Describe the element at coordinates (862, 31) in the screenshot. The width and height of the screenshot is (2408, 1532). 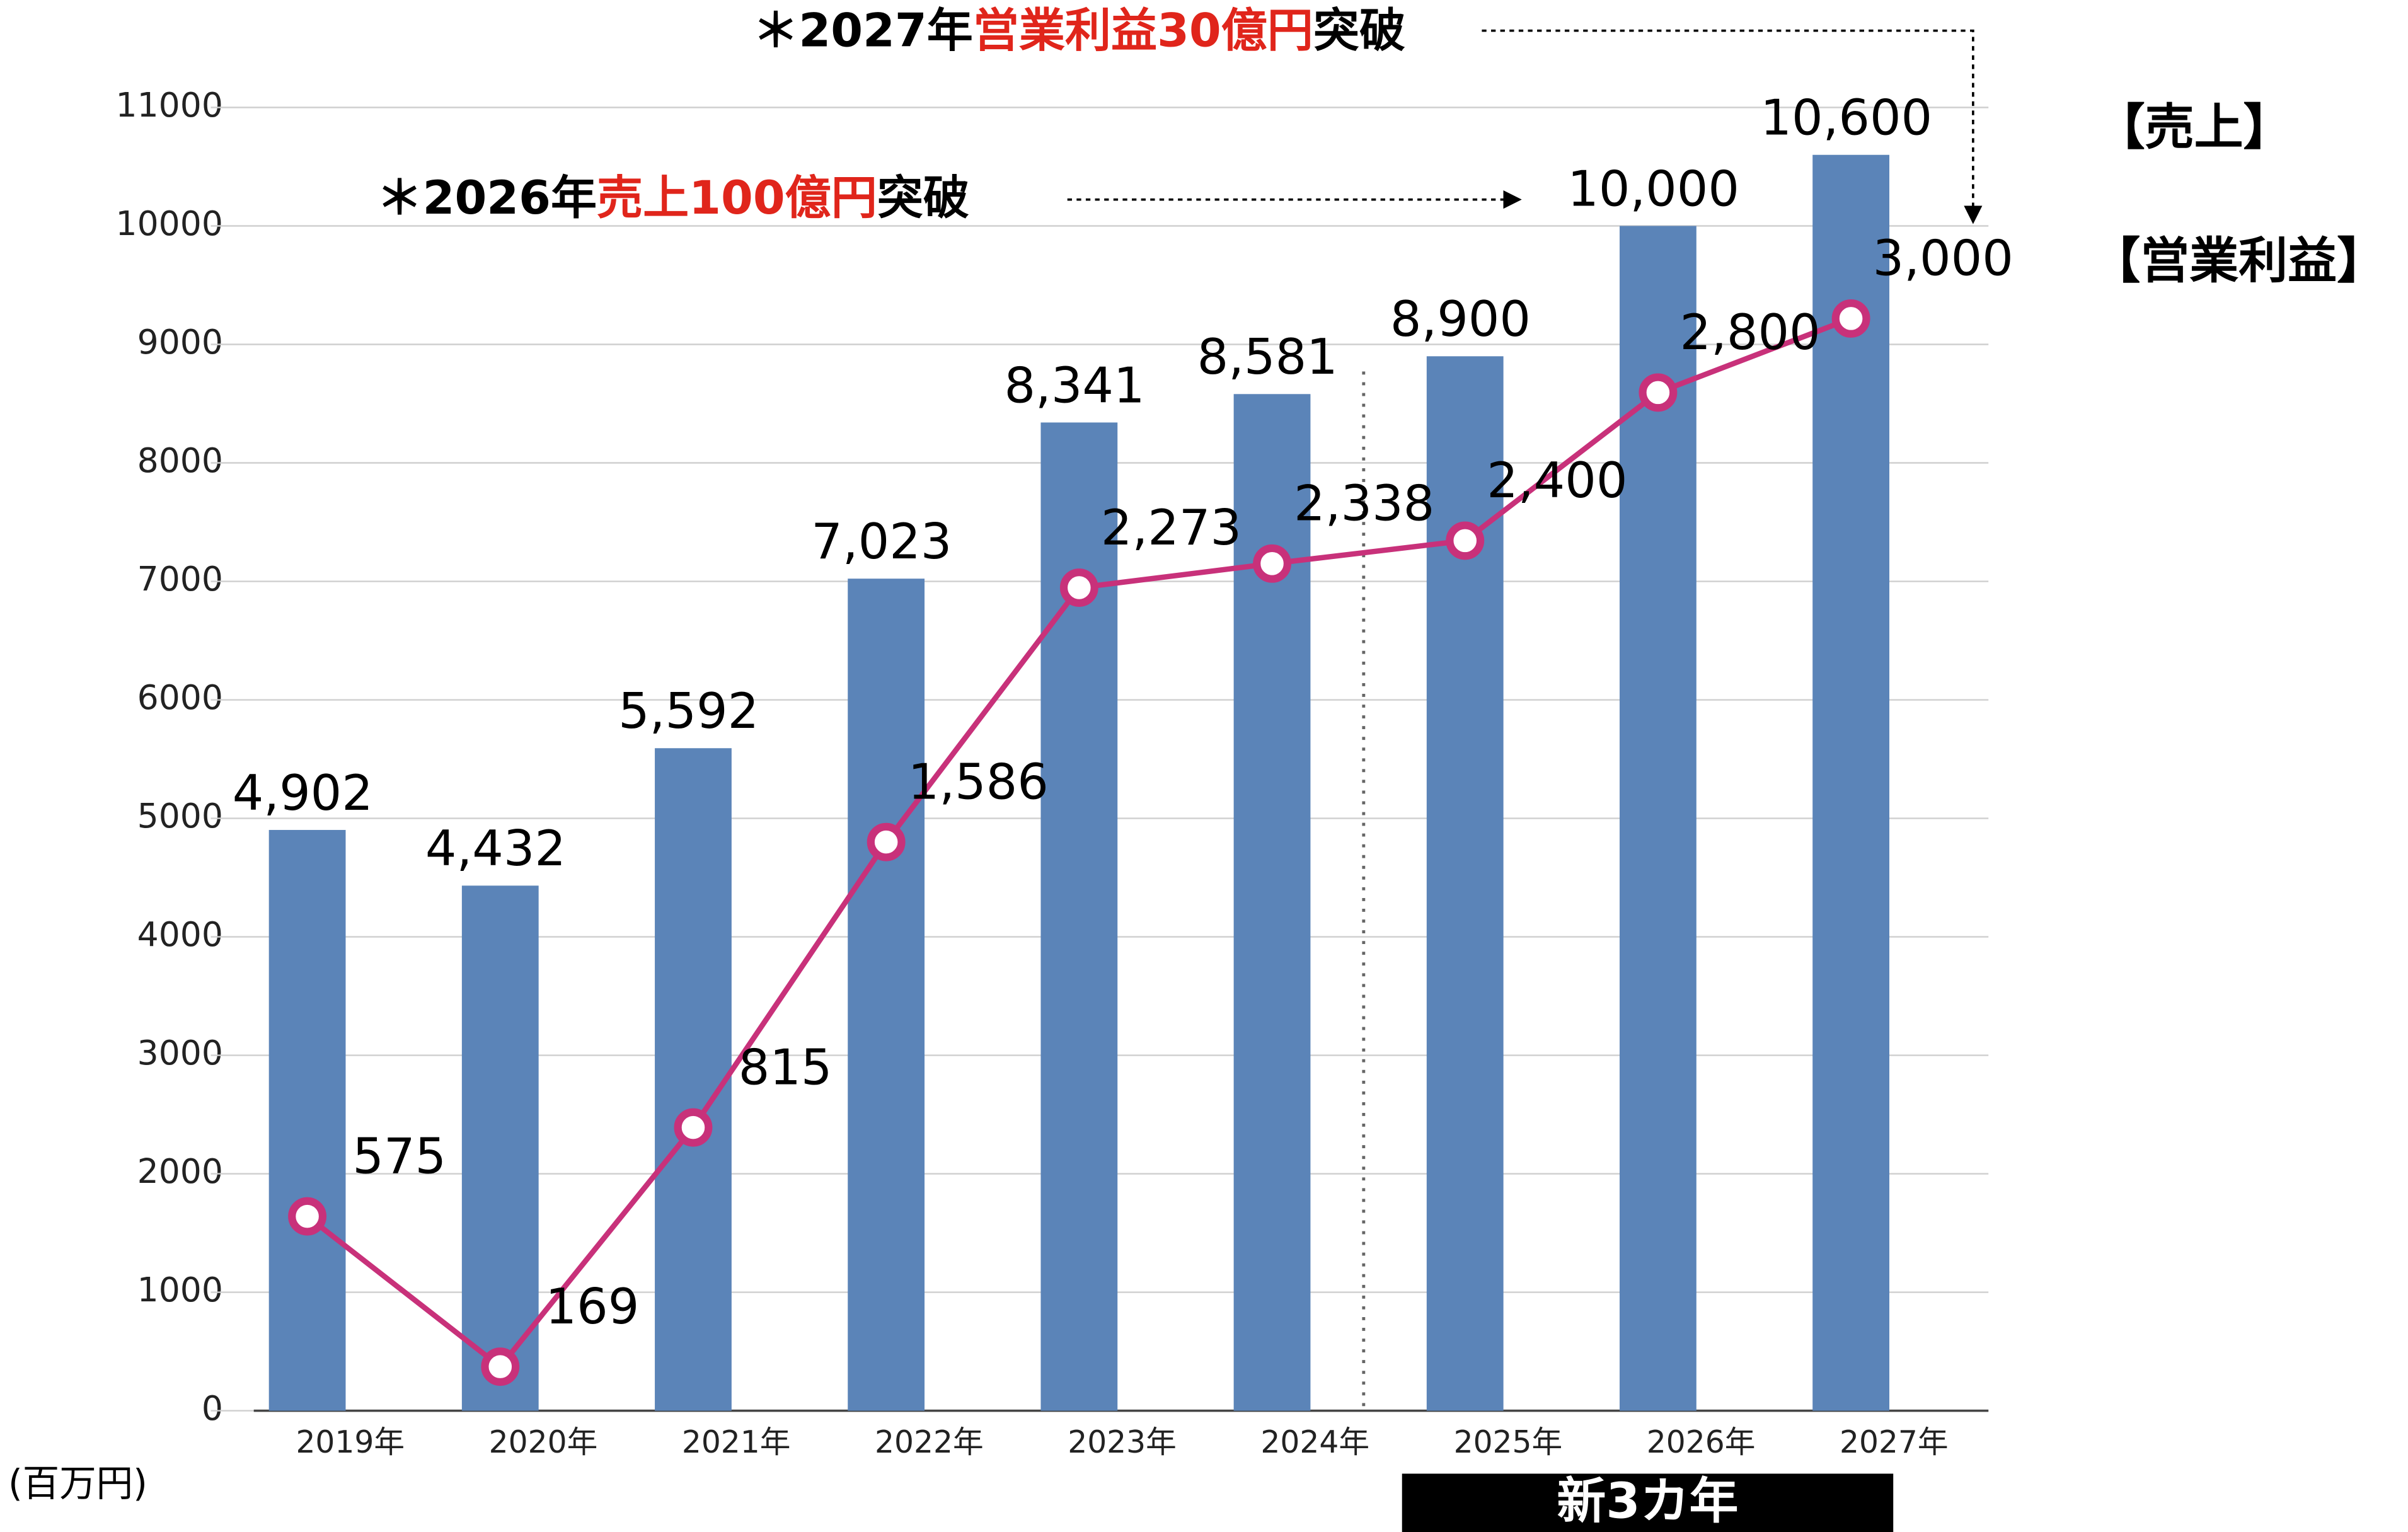
I see `annotation-part: ＊2027年` at that location.